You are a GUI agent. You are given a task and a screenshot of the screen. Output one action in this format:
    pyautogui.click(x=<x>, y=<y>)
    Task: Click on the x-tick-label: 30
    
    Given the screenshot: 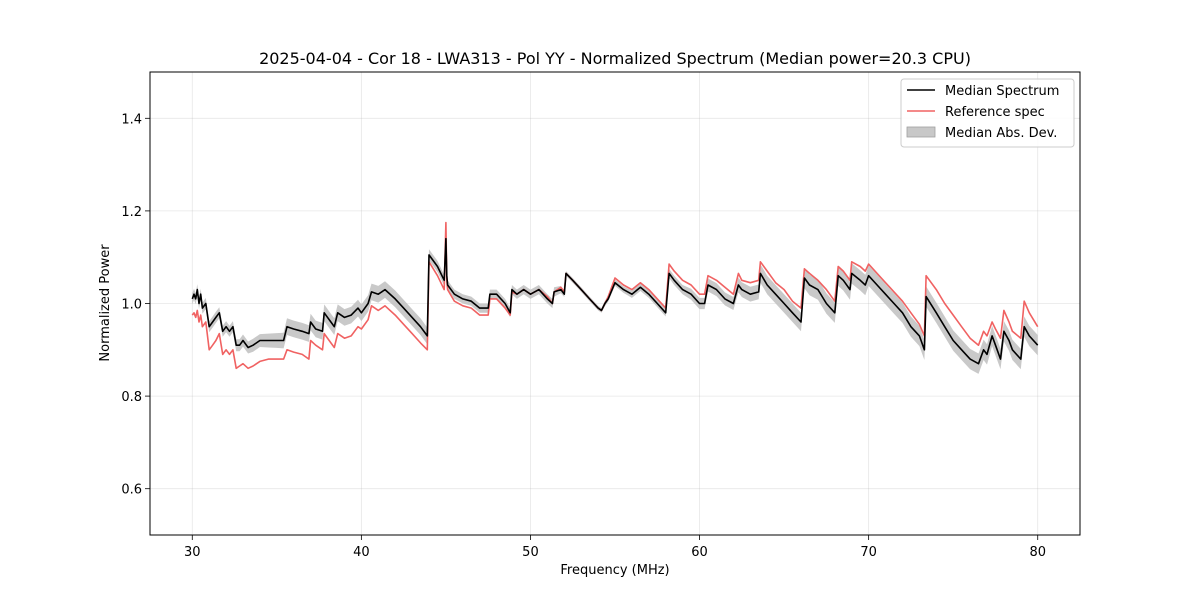 What is the action you would take?
    pyautogui.click(x=192, y=552)
    